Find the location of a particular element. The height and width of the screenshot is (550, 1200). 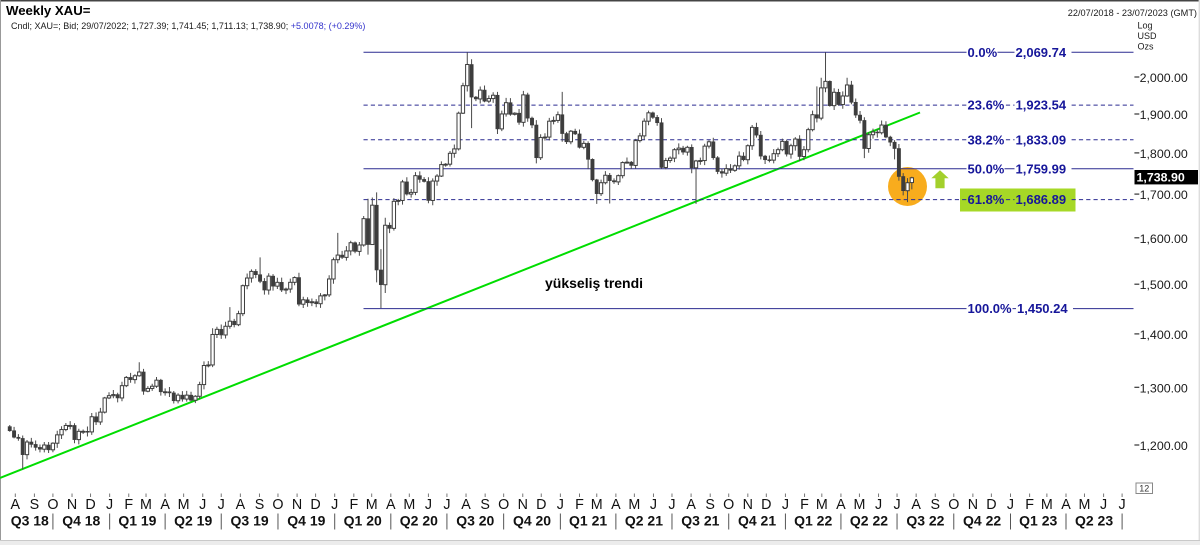

svg-text: 1,923.54 is located at coordinates (1041, 105).